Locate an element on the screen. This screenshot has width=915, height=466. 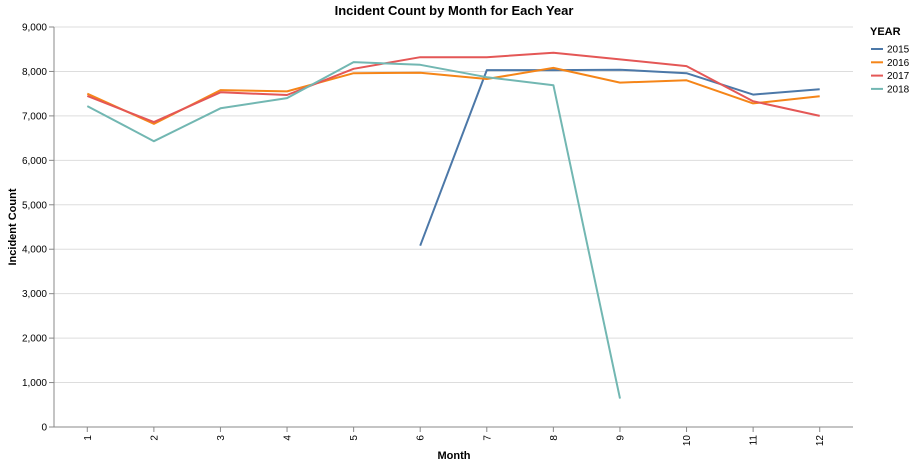
y-tick-label: 2,000 is located at coordinates (34, 339).